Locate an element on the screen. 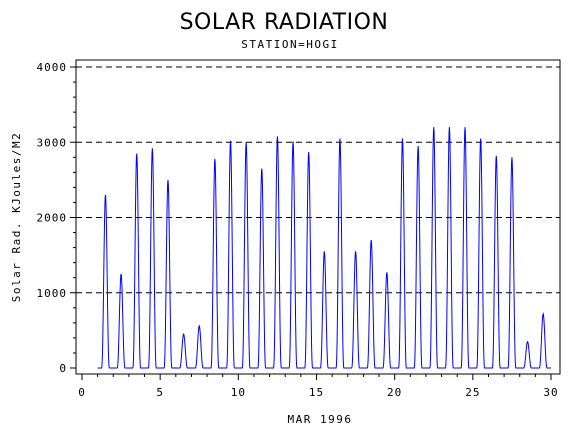  x-tick-label-4: 20 is located at coordinates (394, 392).